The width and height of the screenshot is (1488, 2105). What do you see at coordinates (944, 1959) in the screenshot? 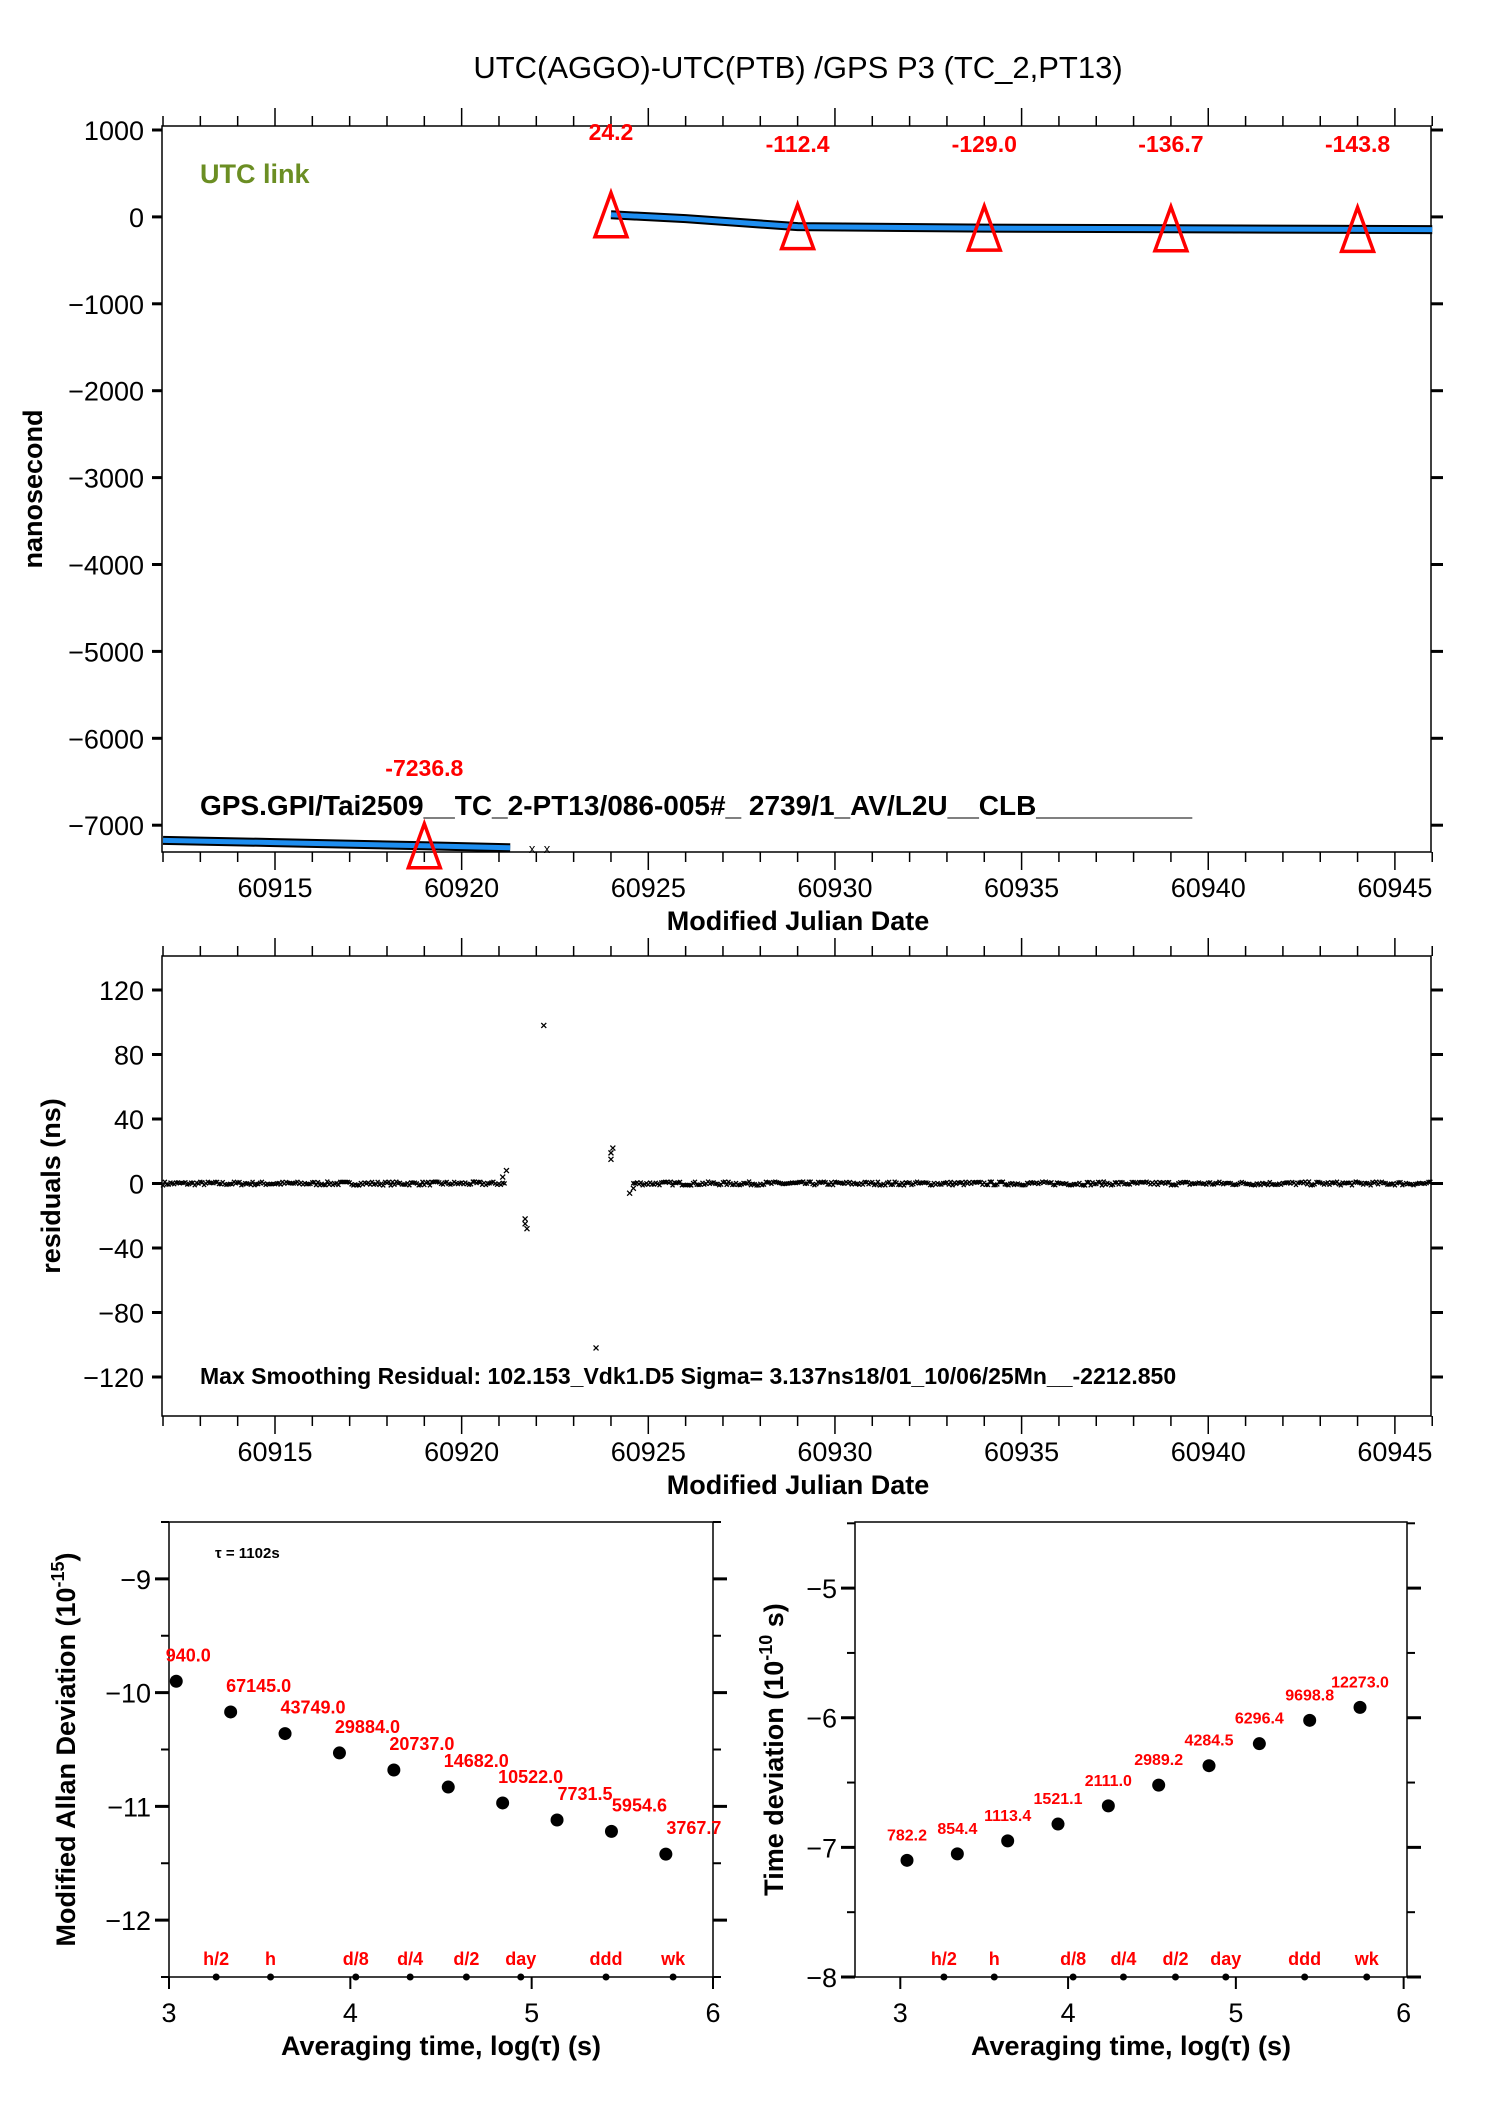
I see `period-mark-label: h/2` at bounding box center [944, 1959].